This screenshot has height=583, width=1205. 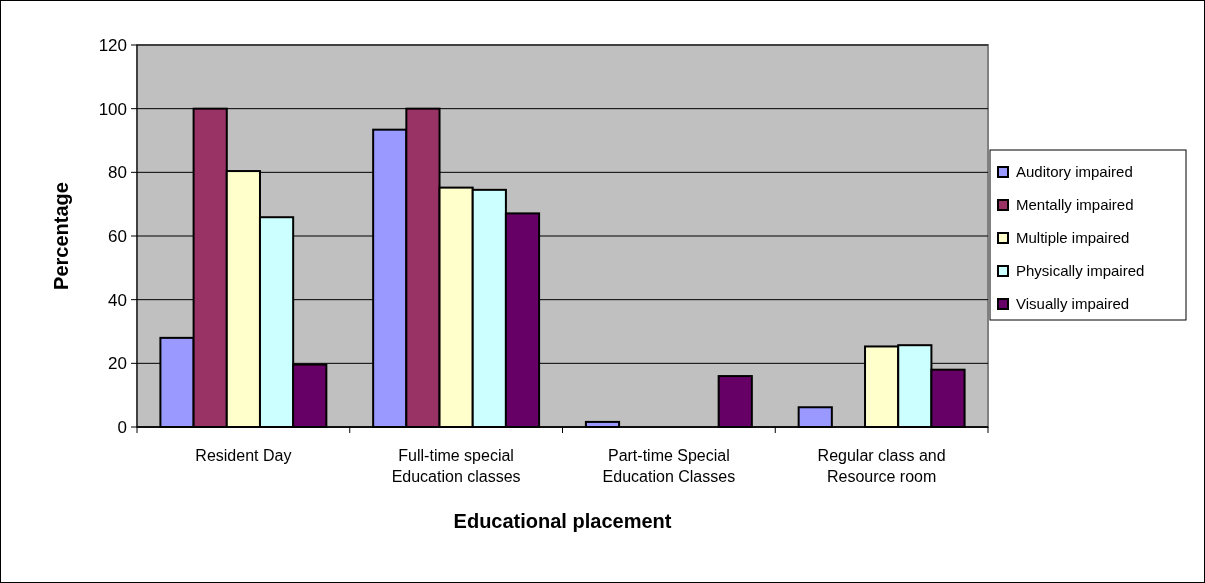 What do you see at coordinates (117, 173) in the screenshot?
I see `y-tick-label: 80` at bounding box center [117, 173].